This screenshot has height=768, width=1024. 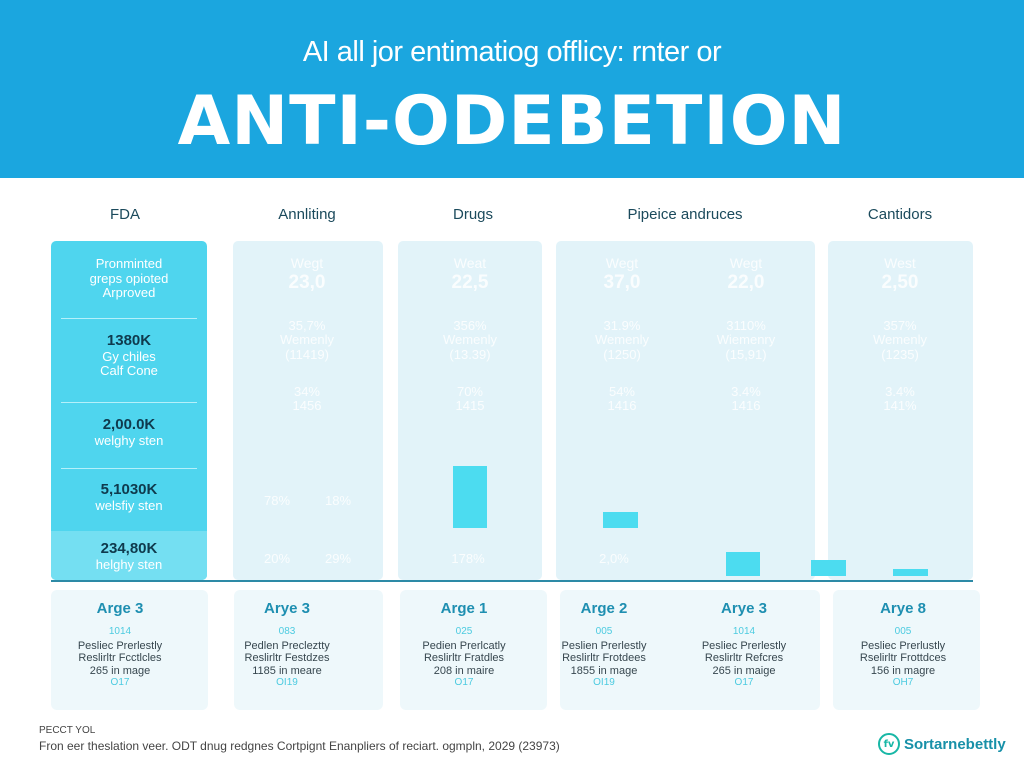 I want to click on card-code: 1014, so click(x=744, y=631).